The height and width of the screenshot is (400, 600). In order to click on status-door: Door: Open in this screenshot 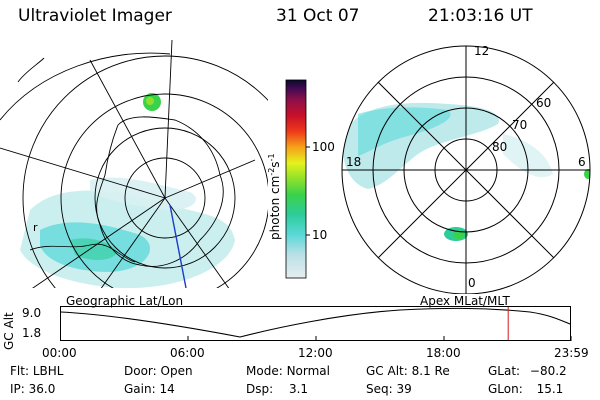, I will do `click(158, 371)`.